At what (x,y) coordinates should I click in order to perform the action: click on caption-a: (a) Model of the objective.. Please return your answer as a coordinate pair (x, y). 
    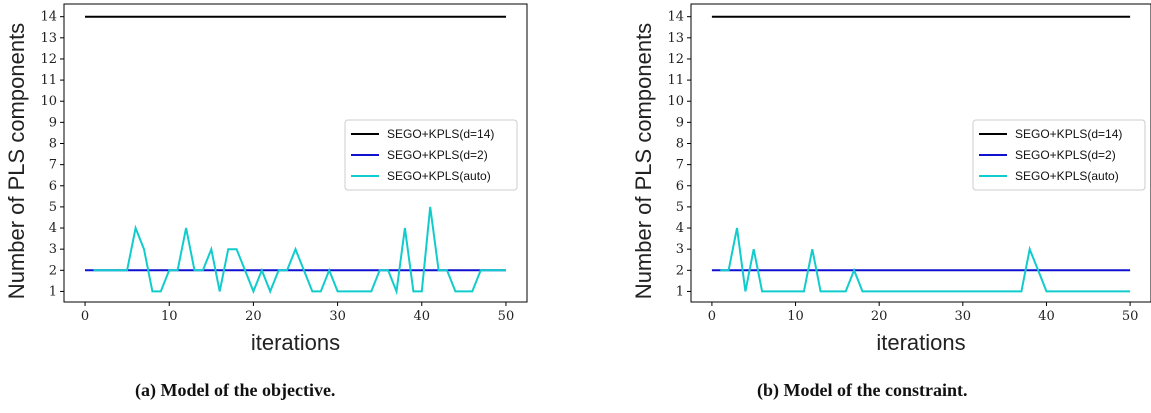
    Looking at the image, I should click on (235, 390).